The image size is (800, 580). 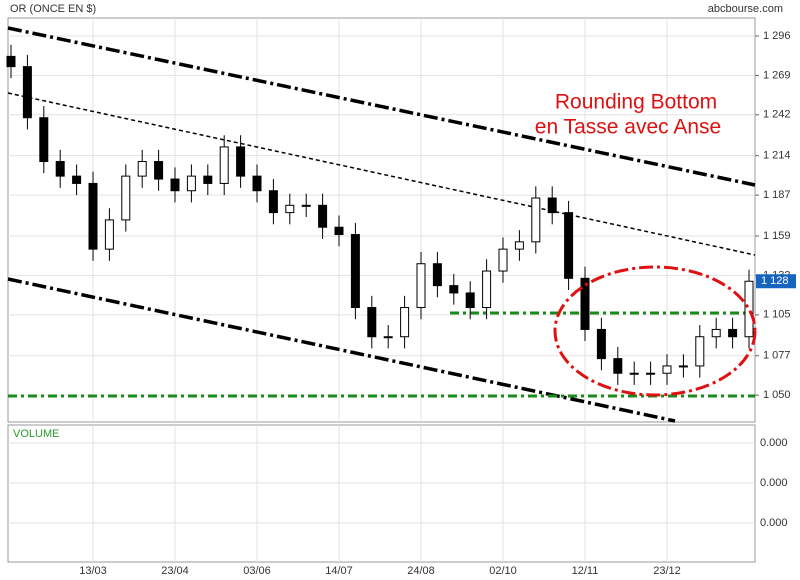 I want to click on last-price-box, so click(x=776, y=281).